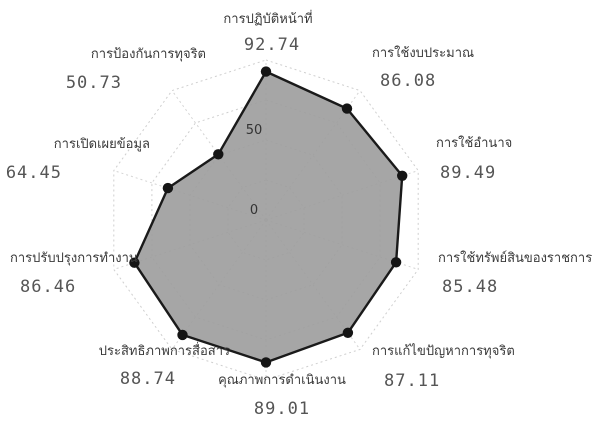  I want to click on data-label-2: 86.08, so click(408, 81).